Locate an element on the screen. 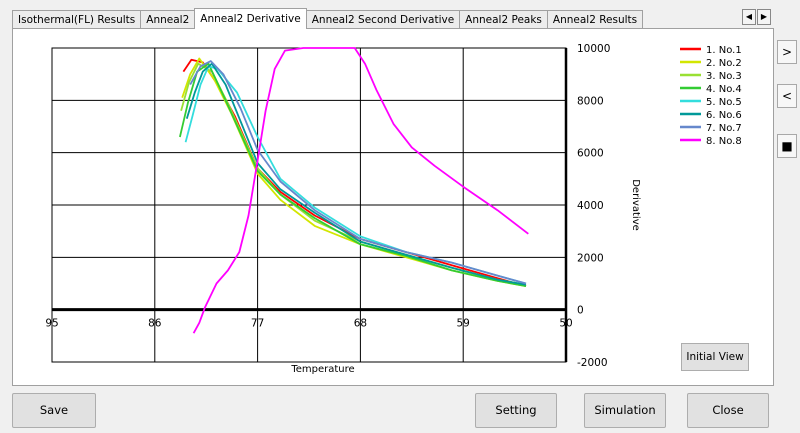 The height and width of the screenshot is (433, 800). legend-entry: 1. No.1 is located at coordinates (724, 50).